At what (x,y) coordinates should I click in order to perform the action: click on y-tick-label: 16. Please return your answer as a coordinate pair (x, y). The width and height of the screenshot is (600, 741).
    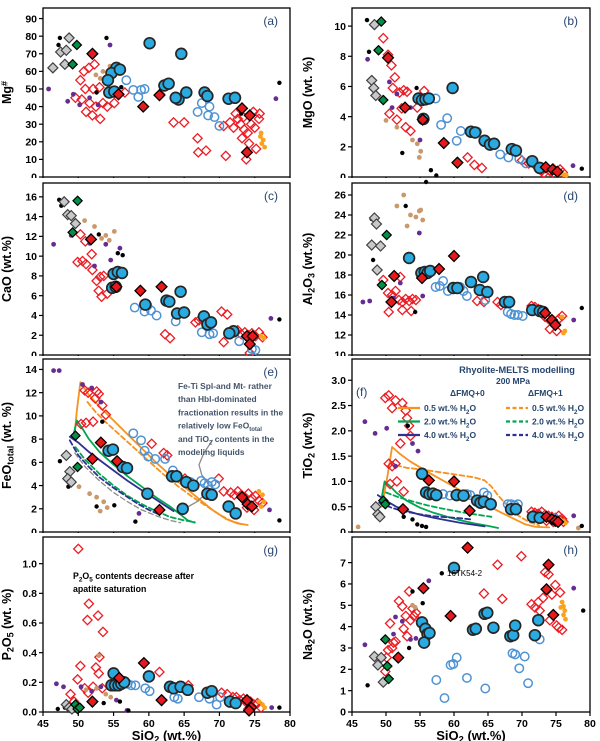
    Looking at the image, I should click on (340, 296).